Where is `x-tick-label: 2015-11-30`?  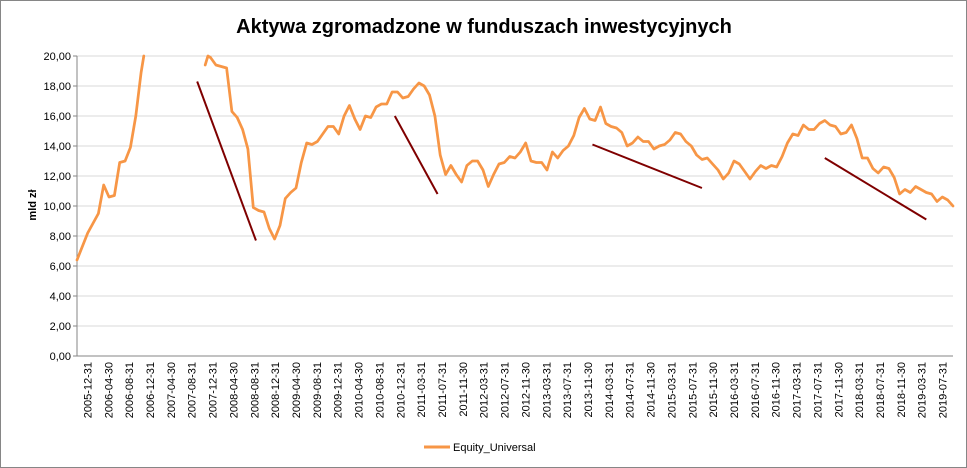
x-tick-label: 2015-11-30 is located at coordinates (714, 389).